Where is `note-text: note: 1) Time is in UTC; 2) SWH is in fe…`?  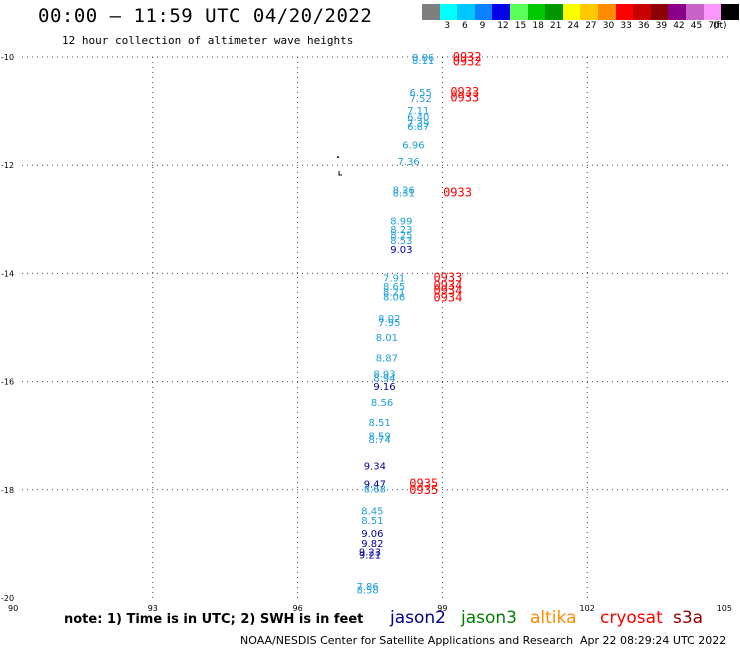 note-text: note: 1) Time is in UTC; 2) SWH is in fe… is located at coordinates (214, 619).